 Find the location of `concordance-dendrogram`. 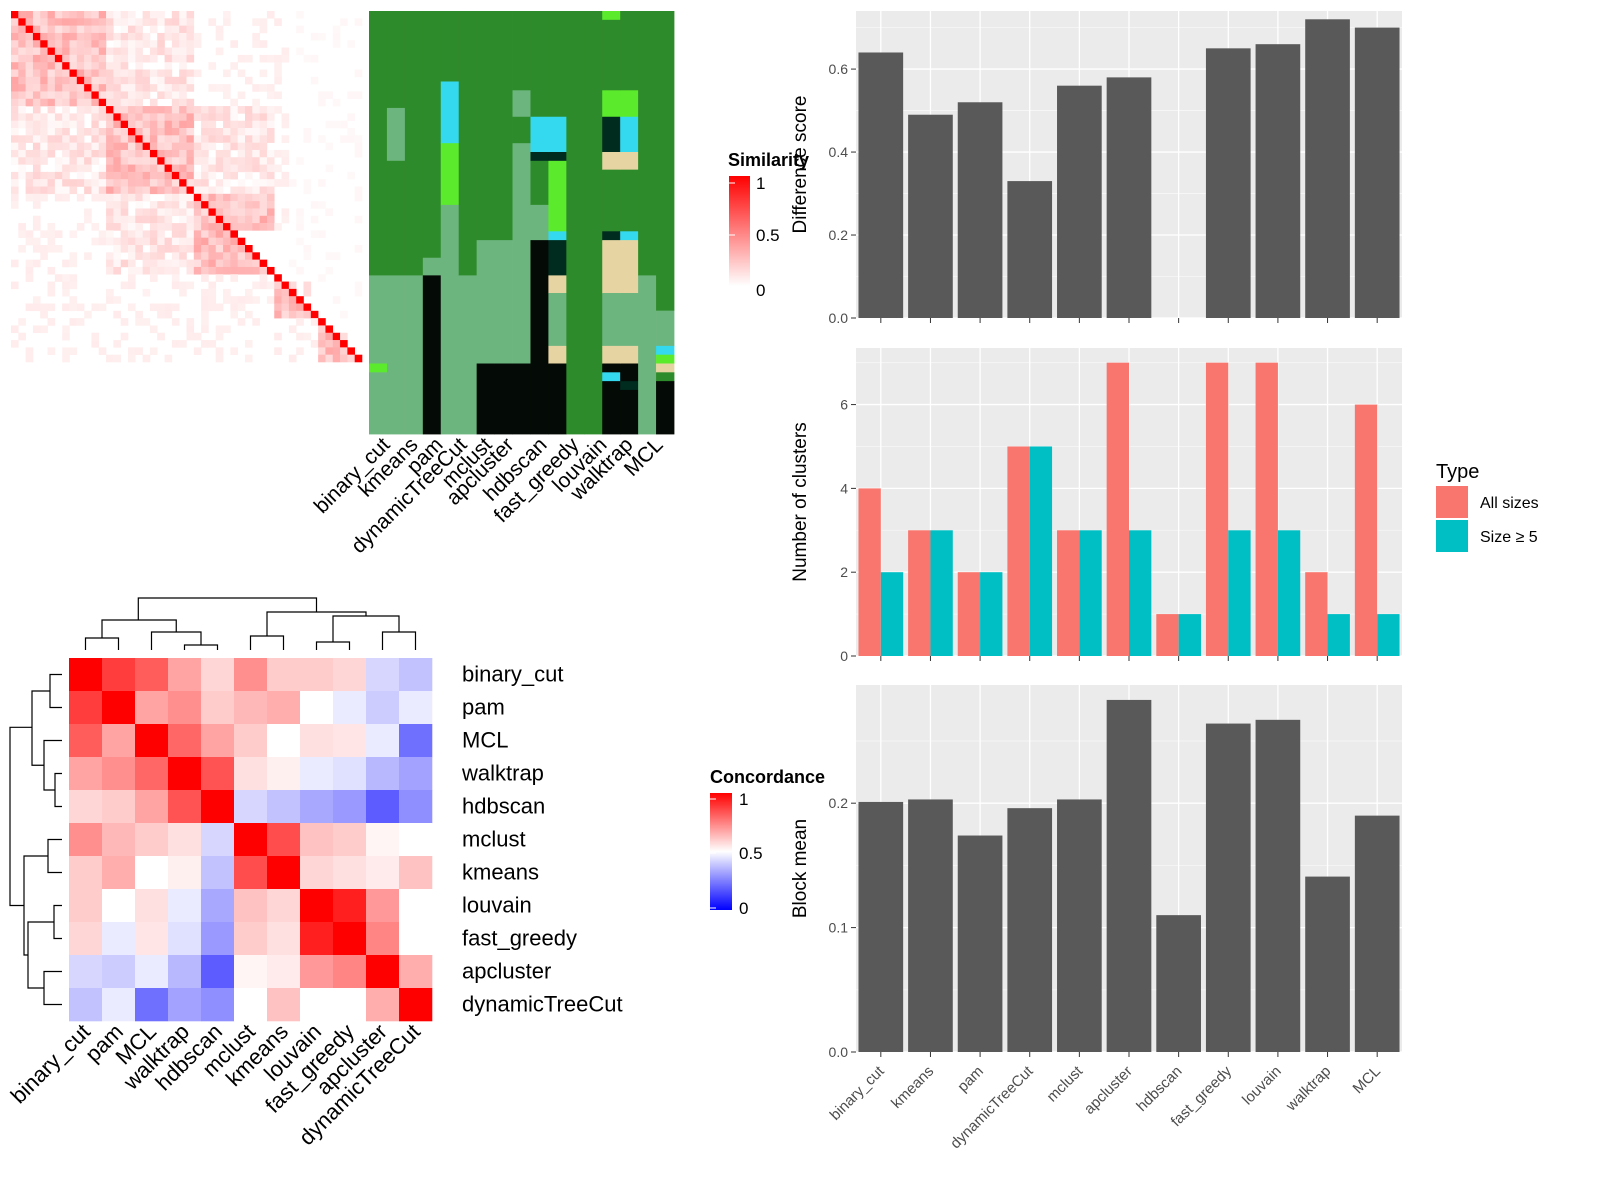

concordance-dendrogram is located at coordinates (213, 801).